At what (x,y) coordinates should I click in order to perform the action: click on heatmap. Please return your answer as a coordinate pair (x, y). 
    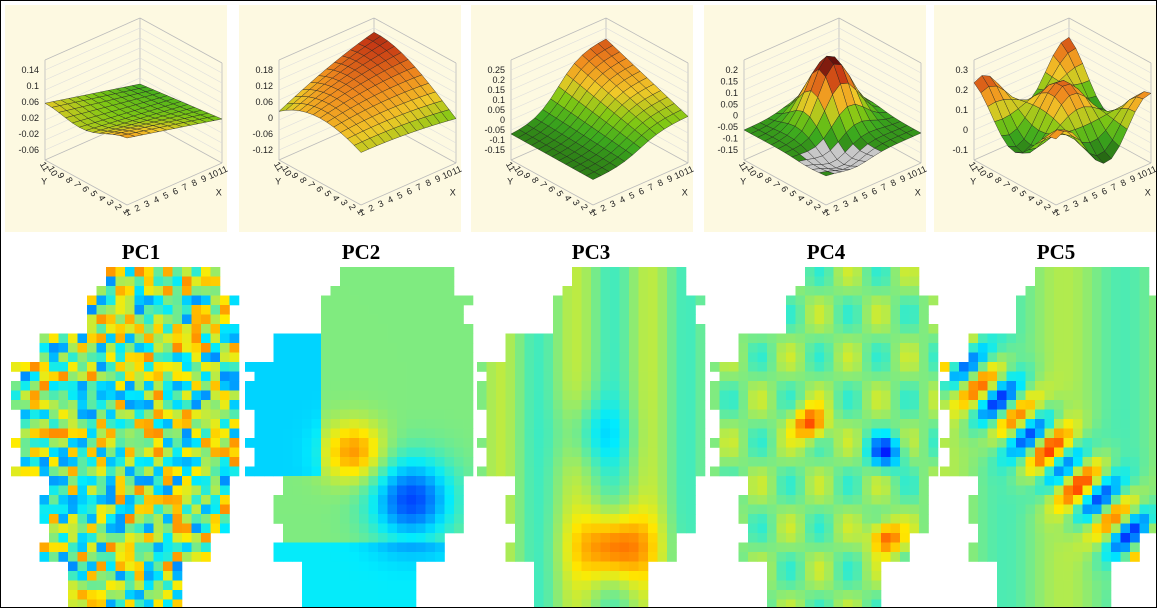
    Looking at the image, I should click on (125, 437).